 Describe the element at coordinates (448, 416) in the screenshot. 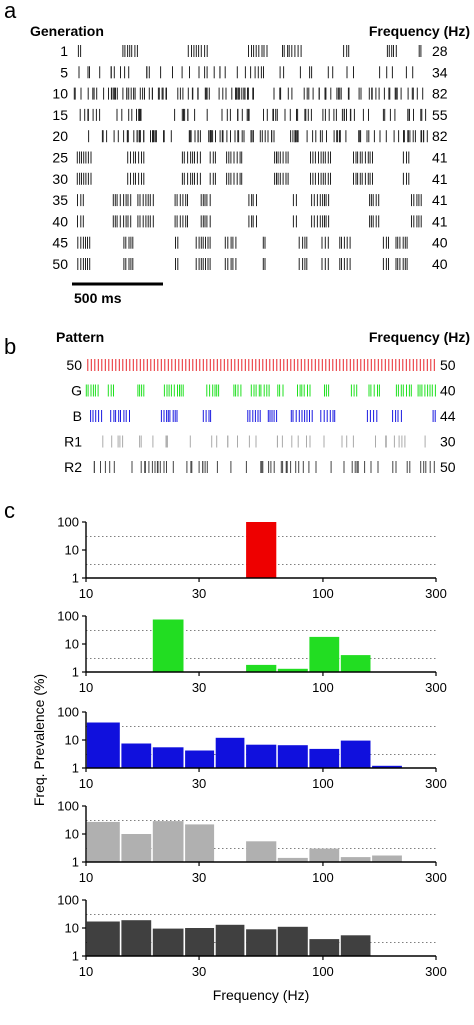

I see `frequency-label: 44` at that location.